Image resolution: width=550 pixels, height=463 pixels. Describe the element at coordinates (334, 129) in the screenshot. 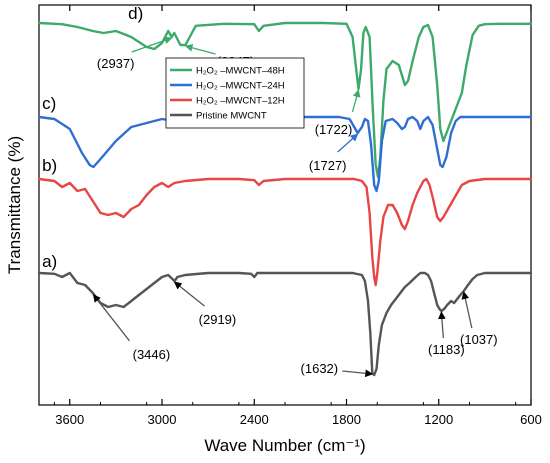

I see `annotation-label-2: (1722)` at that location.